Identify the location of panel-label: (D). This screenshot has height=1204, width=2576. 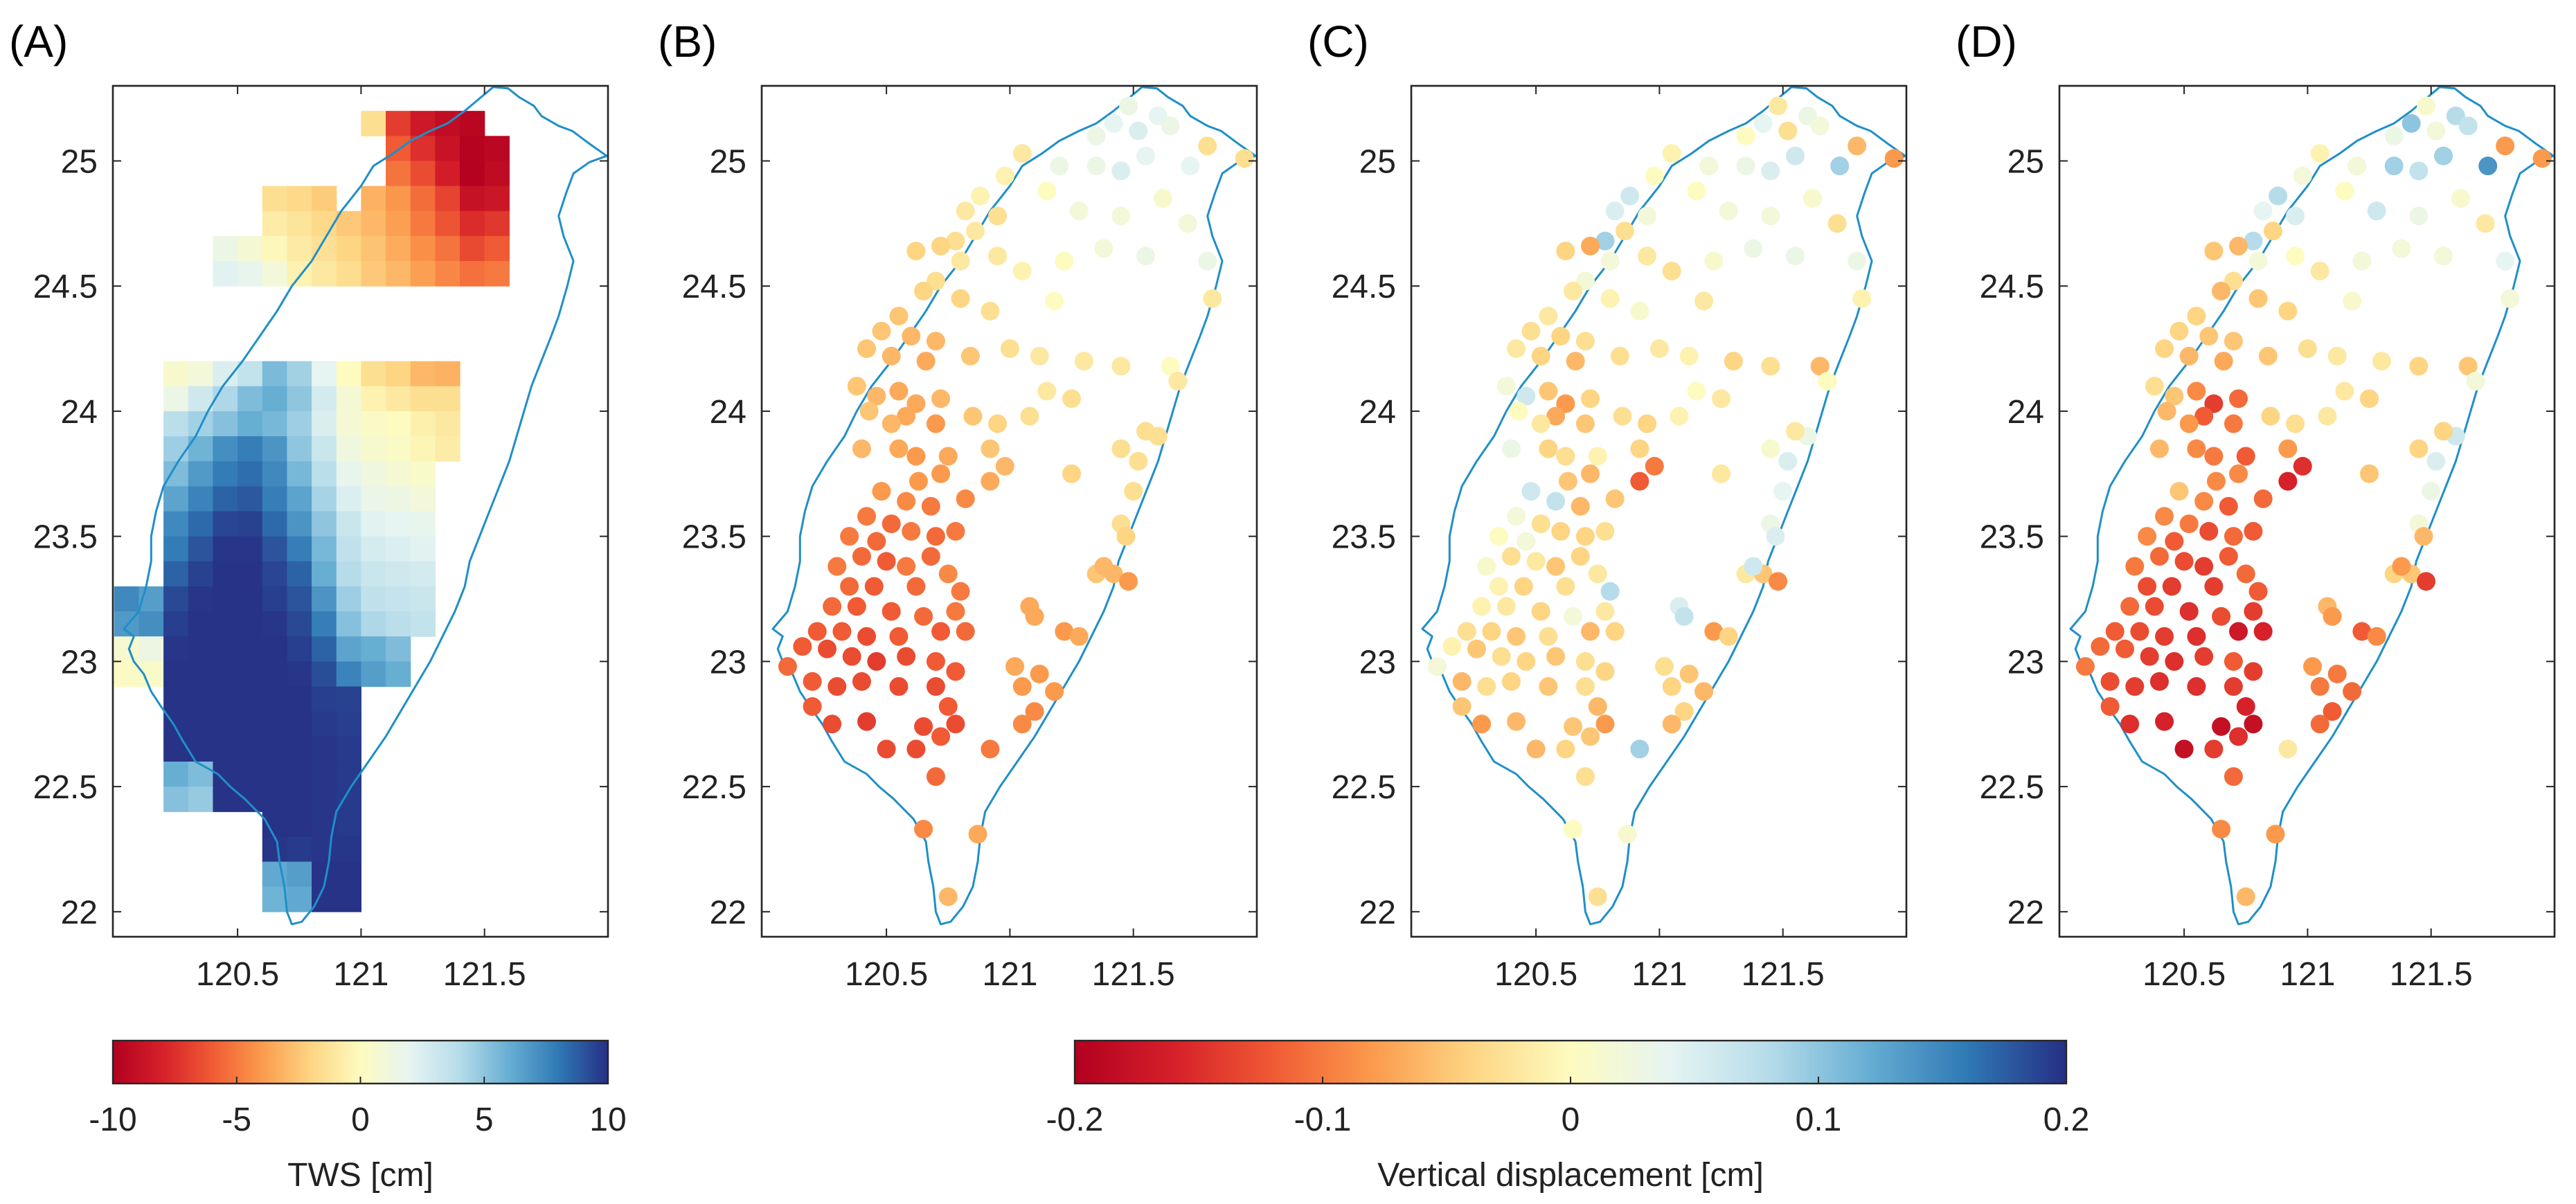
(1986, 41).